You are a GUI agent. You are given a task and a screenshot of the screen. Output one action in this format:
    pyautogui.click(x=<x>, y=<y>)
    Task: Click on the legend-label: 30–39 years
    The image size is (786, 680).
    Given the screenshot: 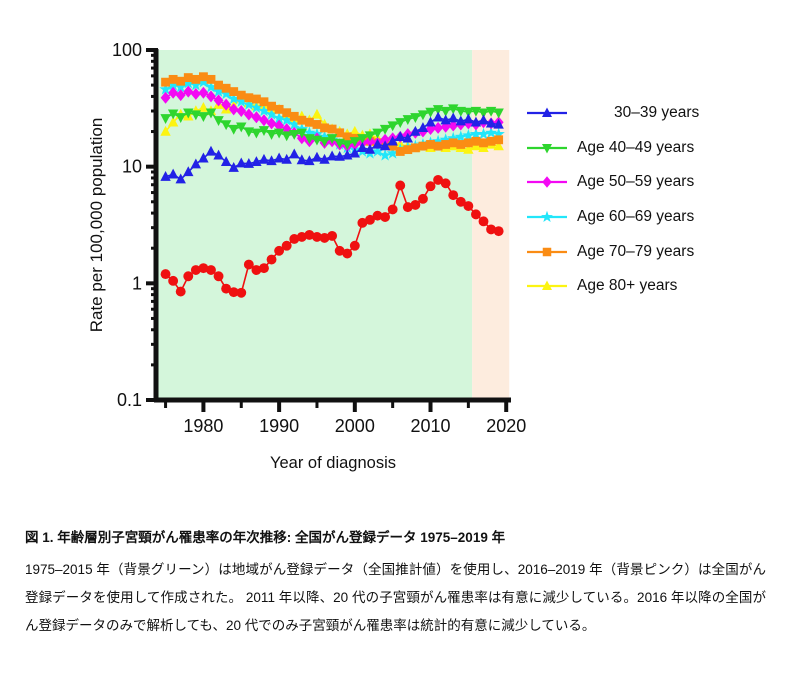 What is the action you would take?
    pyautogui.click(x=657, y=113)
    